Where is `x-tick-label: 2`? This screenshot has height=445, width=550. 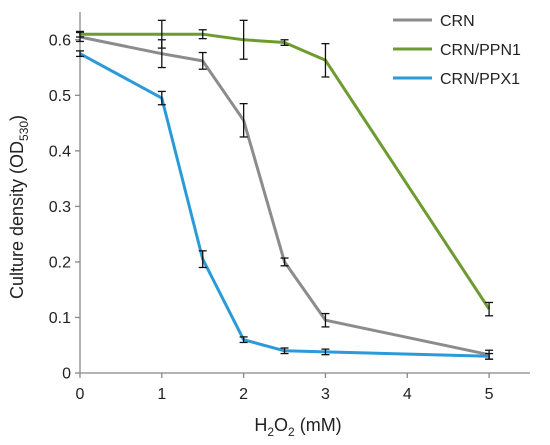 x-tick-label: 2 is located at coordinates (243, 394).